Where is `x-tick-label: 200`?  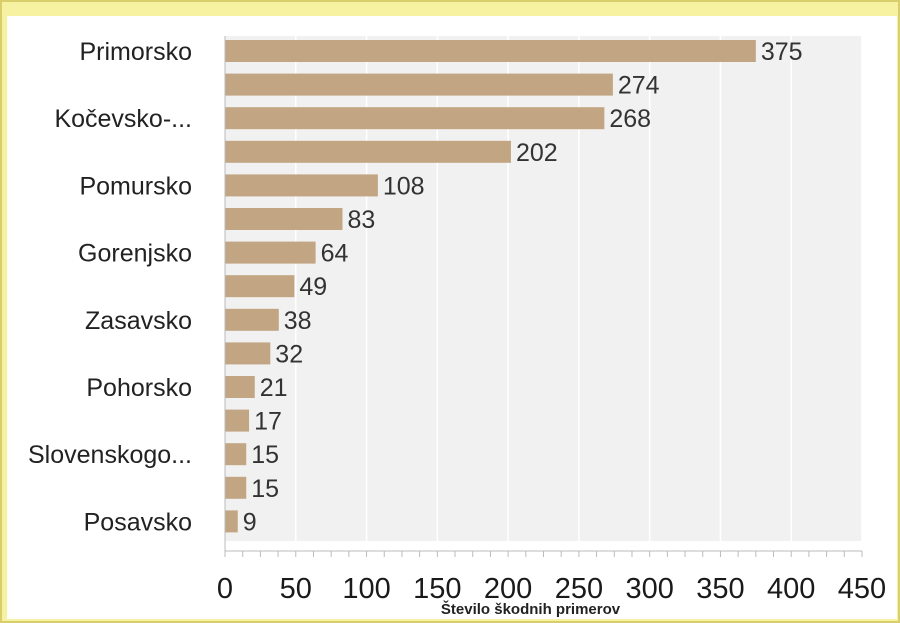
x-tick-label: 200 is located at coordinates (508, 589).